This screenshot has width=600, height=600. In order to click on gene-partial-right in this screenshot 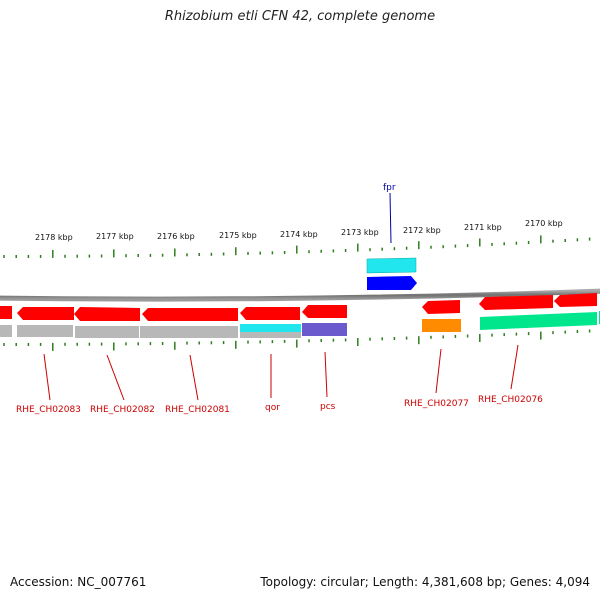, I will do `click(575, 300)`.